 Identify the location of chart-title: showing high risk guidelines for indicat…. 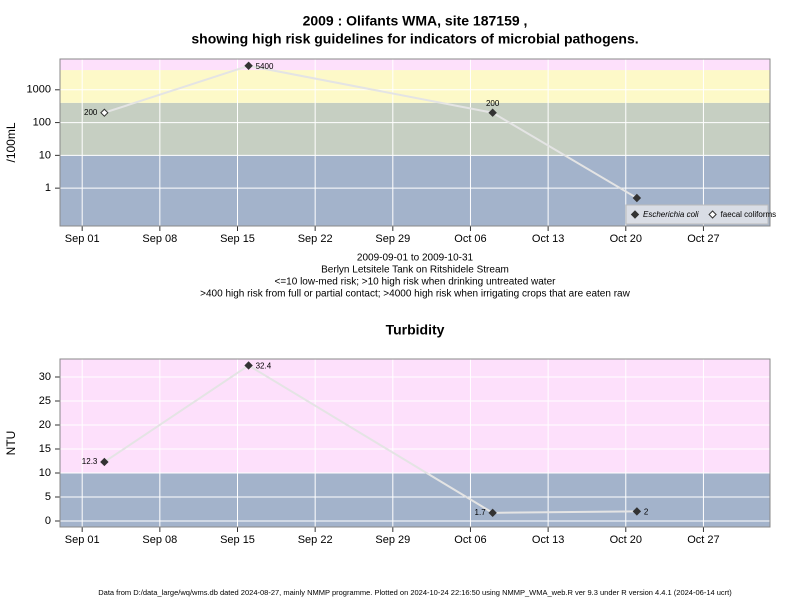
(414, 39).